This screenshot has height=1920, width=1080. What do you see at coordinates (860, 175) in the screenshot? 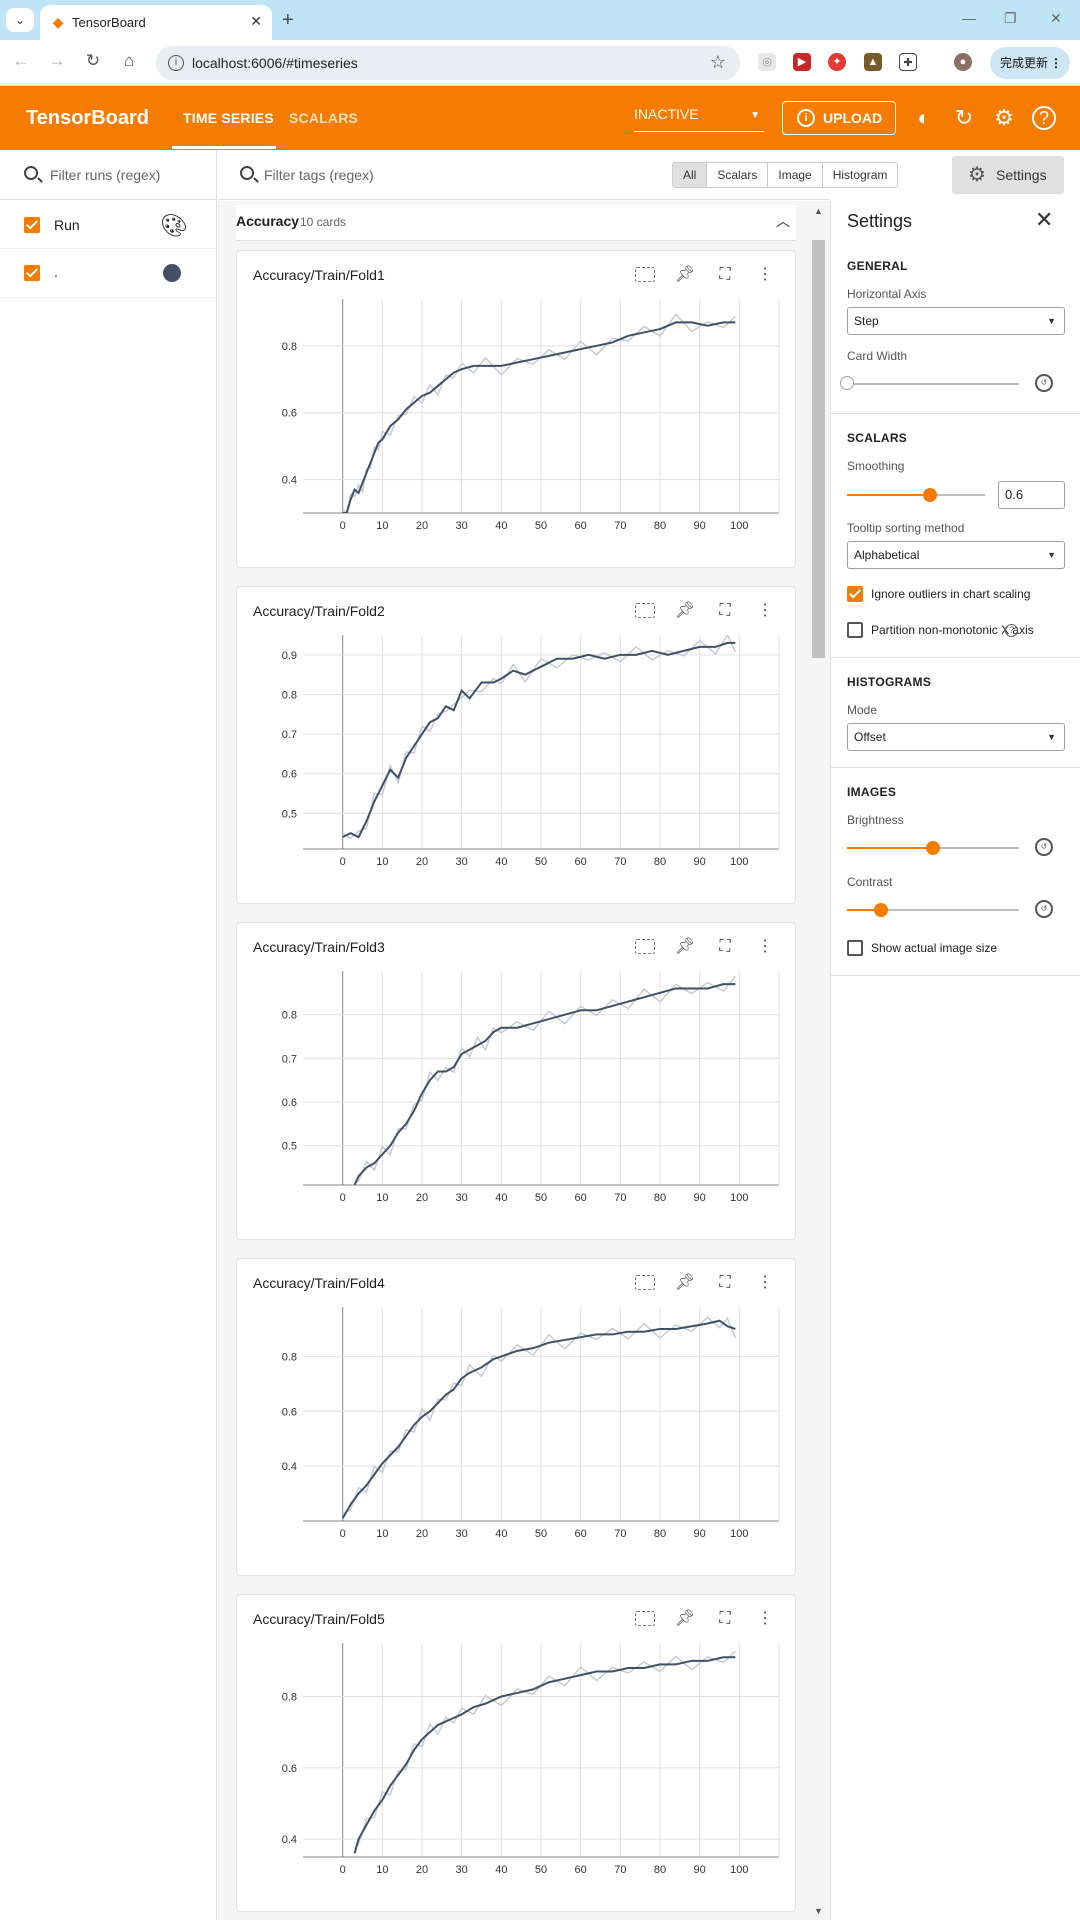
I see `type-filter-histogram: Histogram` at bounding box center [860, 175].